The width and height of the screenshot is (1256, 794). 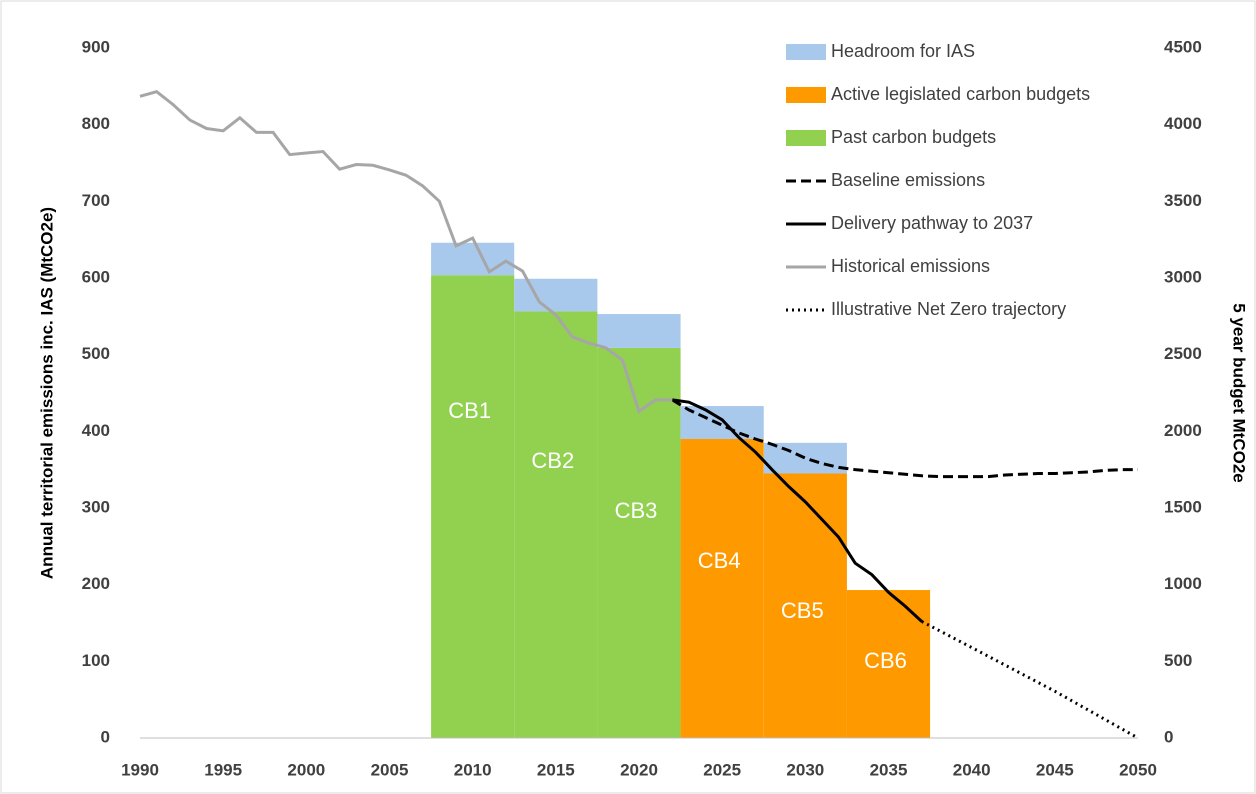 I want to click on y-tick-label: 400, so click(x=96, y=430).